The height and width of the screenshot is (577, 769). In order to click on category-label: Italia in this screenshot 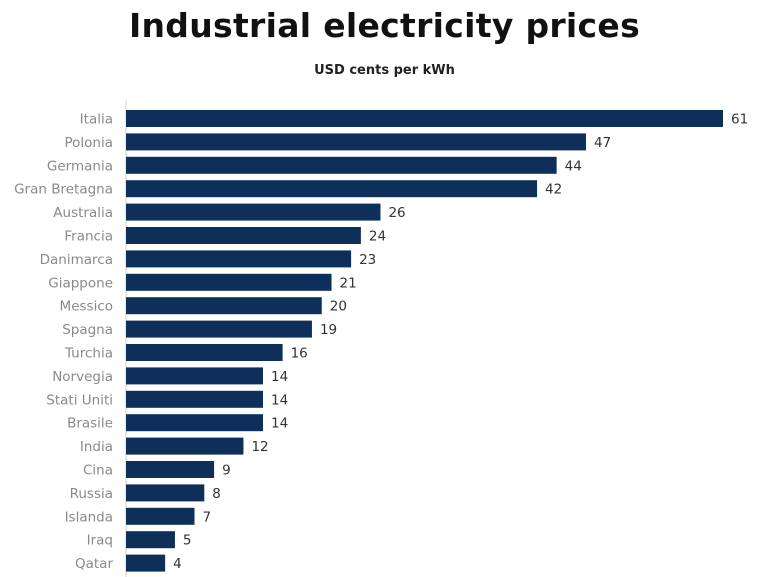, I will do `click(96, 120)`.